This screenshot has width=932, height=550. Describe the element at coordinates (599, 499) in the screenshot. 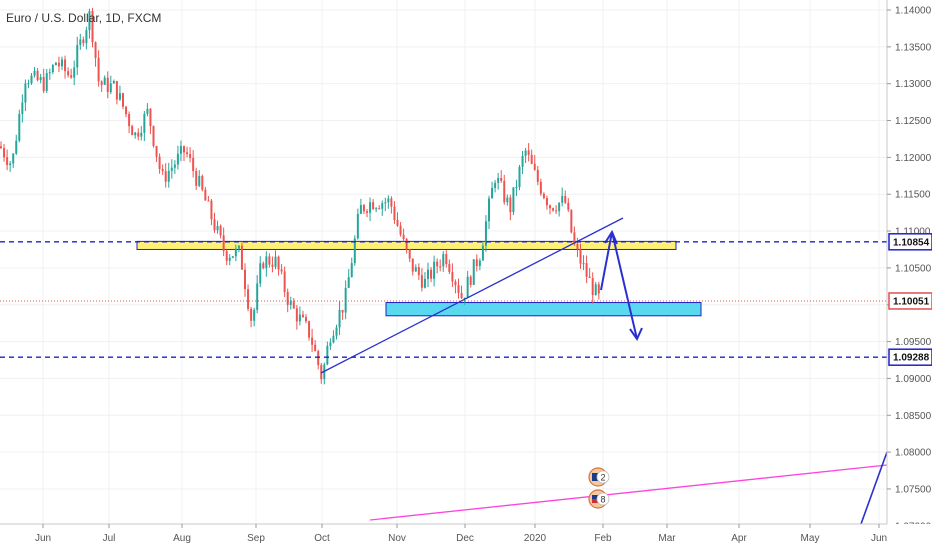

I see `event-marker-2: 8` at that location.